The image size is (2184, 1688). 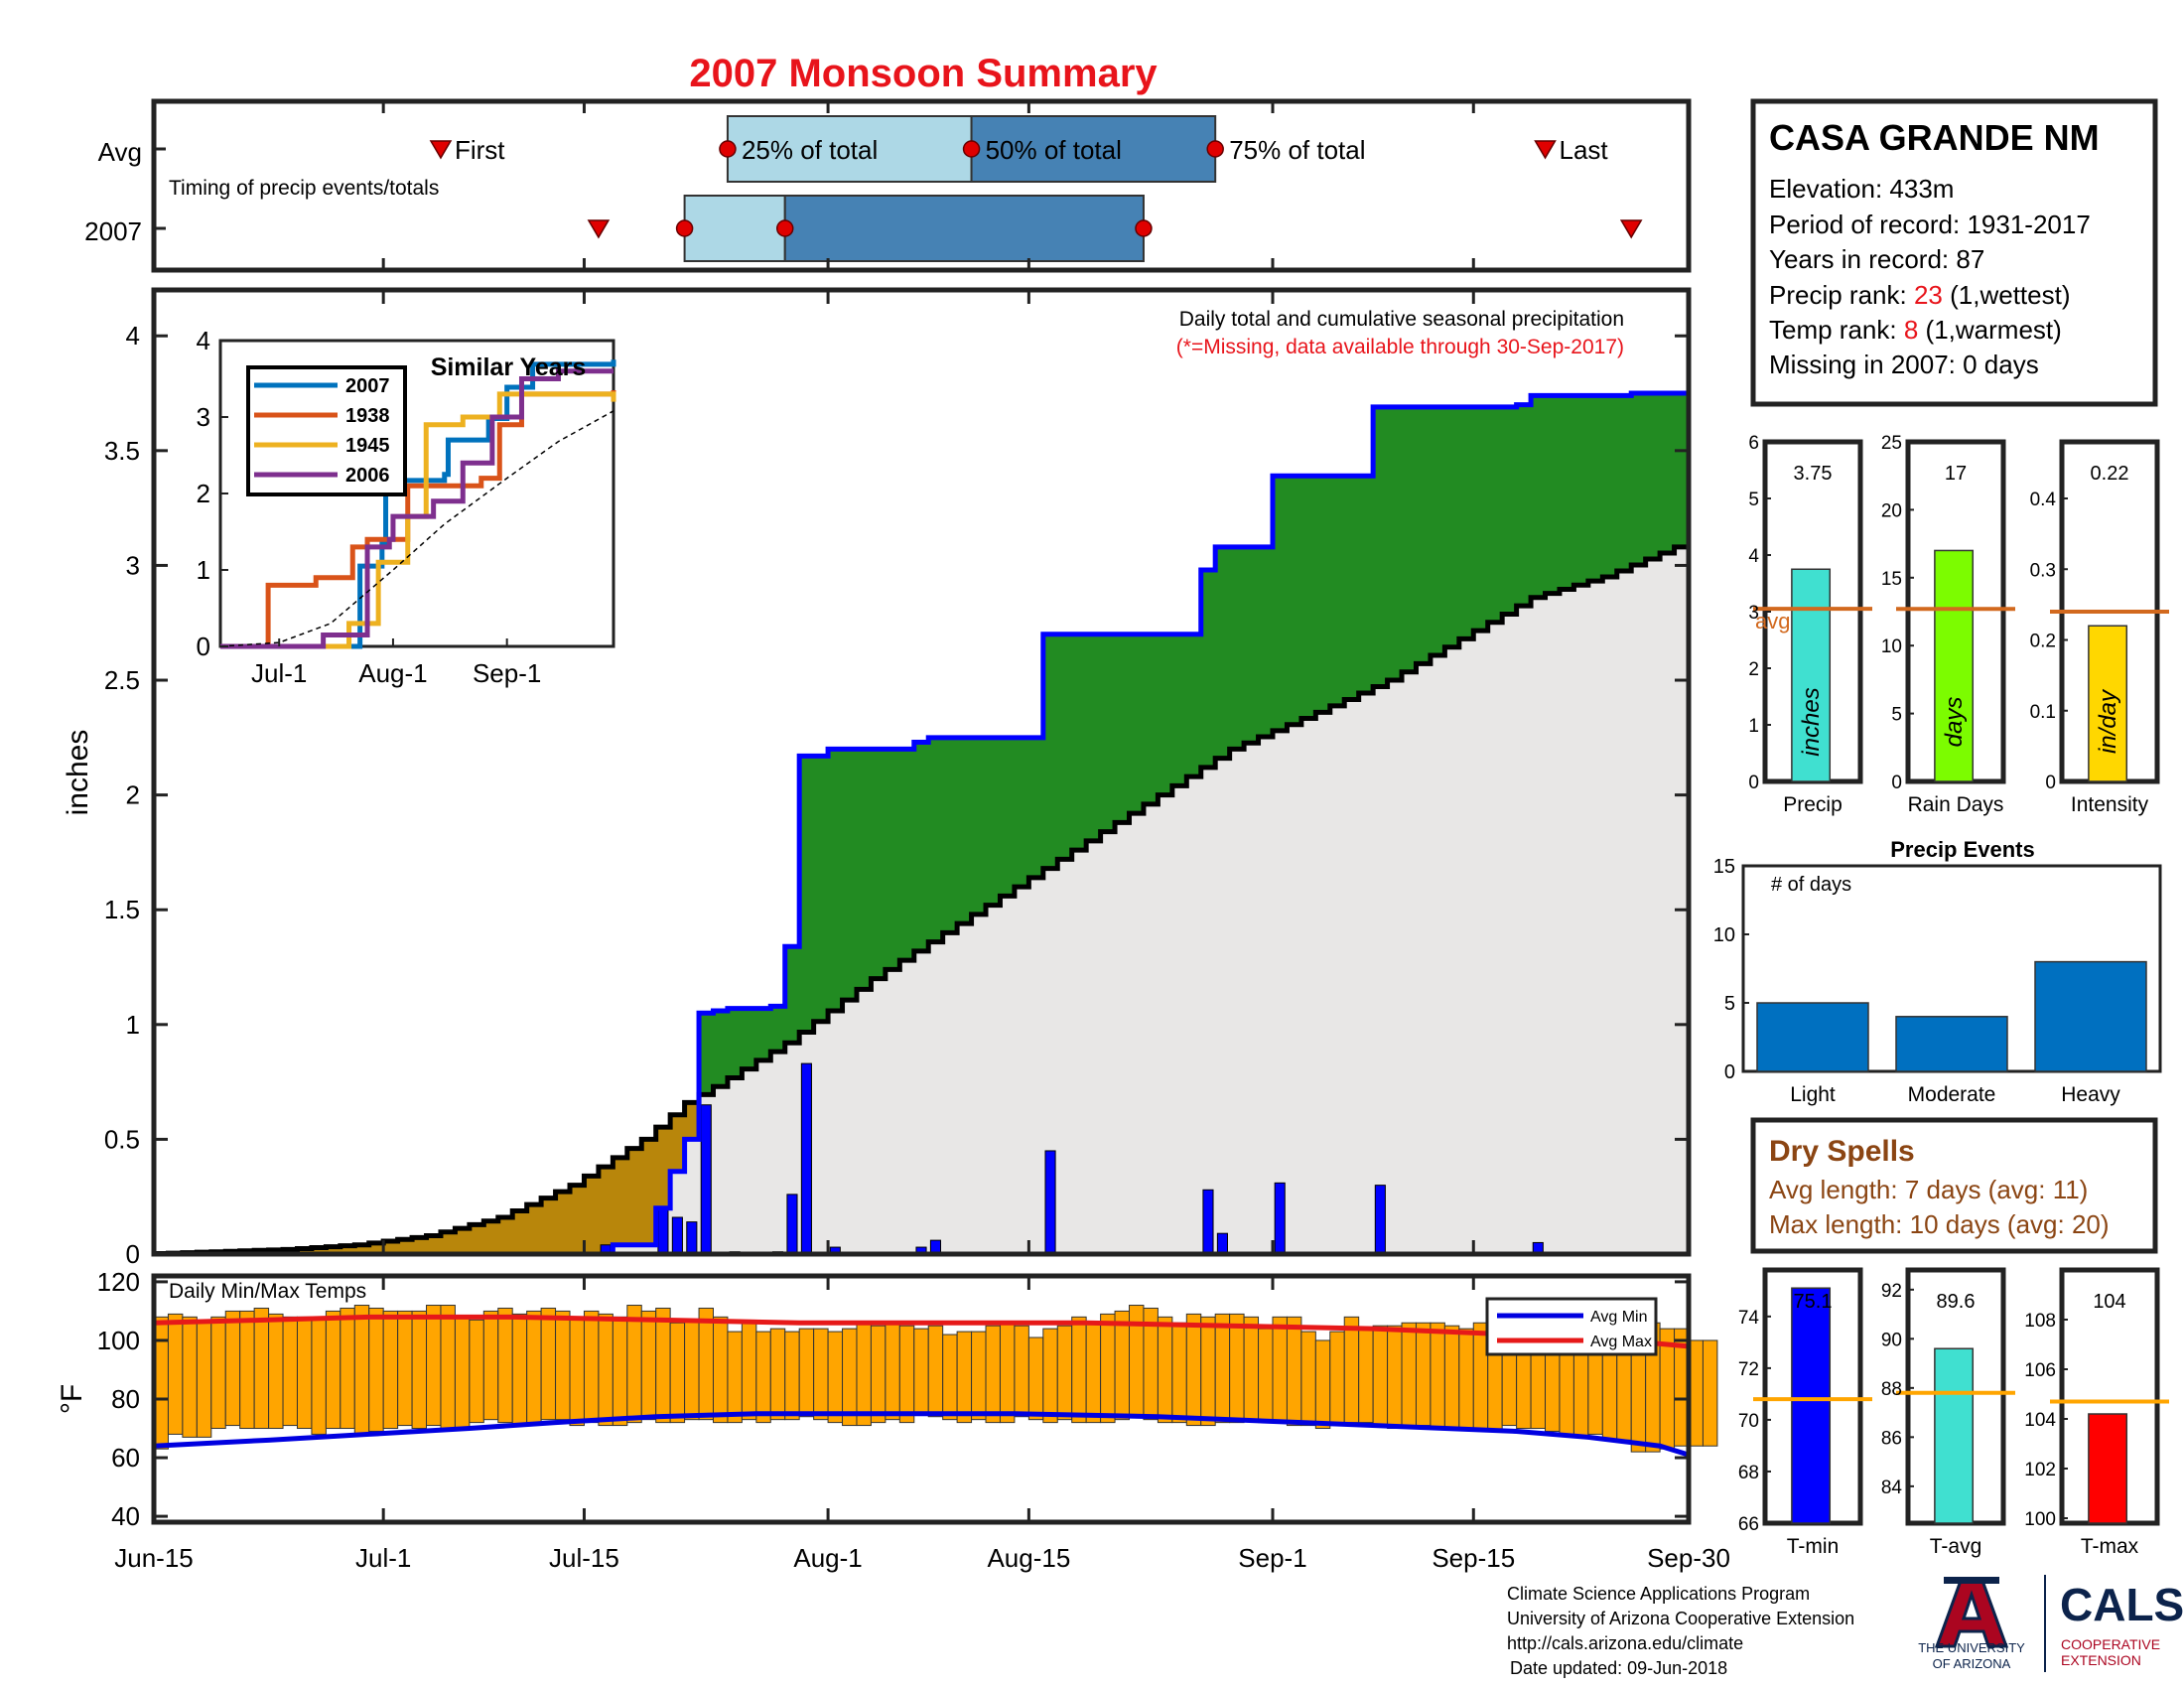 I want to click on station-missing: Missing in 2007: 0 days, so click(x=1904, y=364).